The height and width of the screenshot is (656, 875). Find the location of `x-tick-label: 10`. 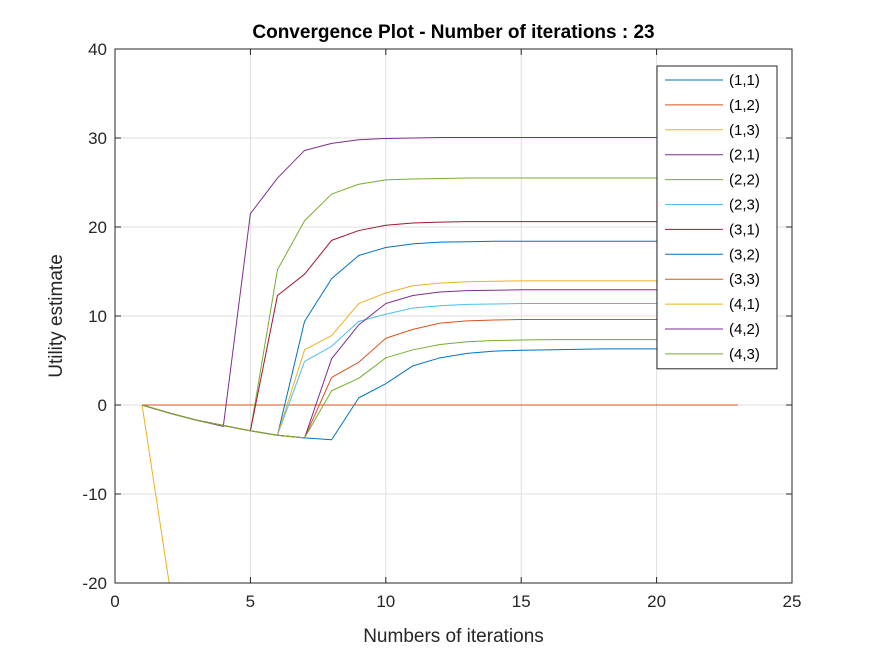

x-tick-label: 10 is located at coordinates (385, 601).